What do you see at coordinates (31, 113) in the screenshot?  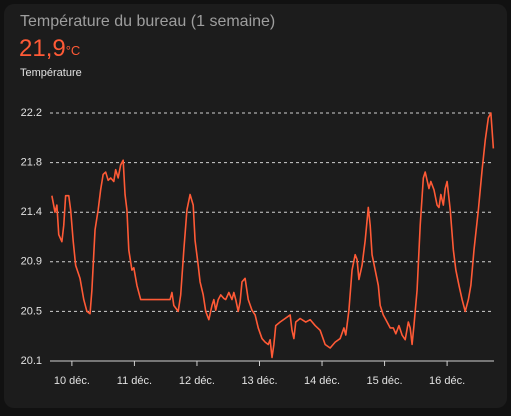 I see `y-tick-label: 22.2` at bounding box center [31, 113].